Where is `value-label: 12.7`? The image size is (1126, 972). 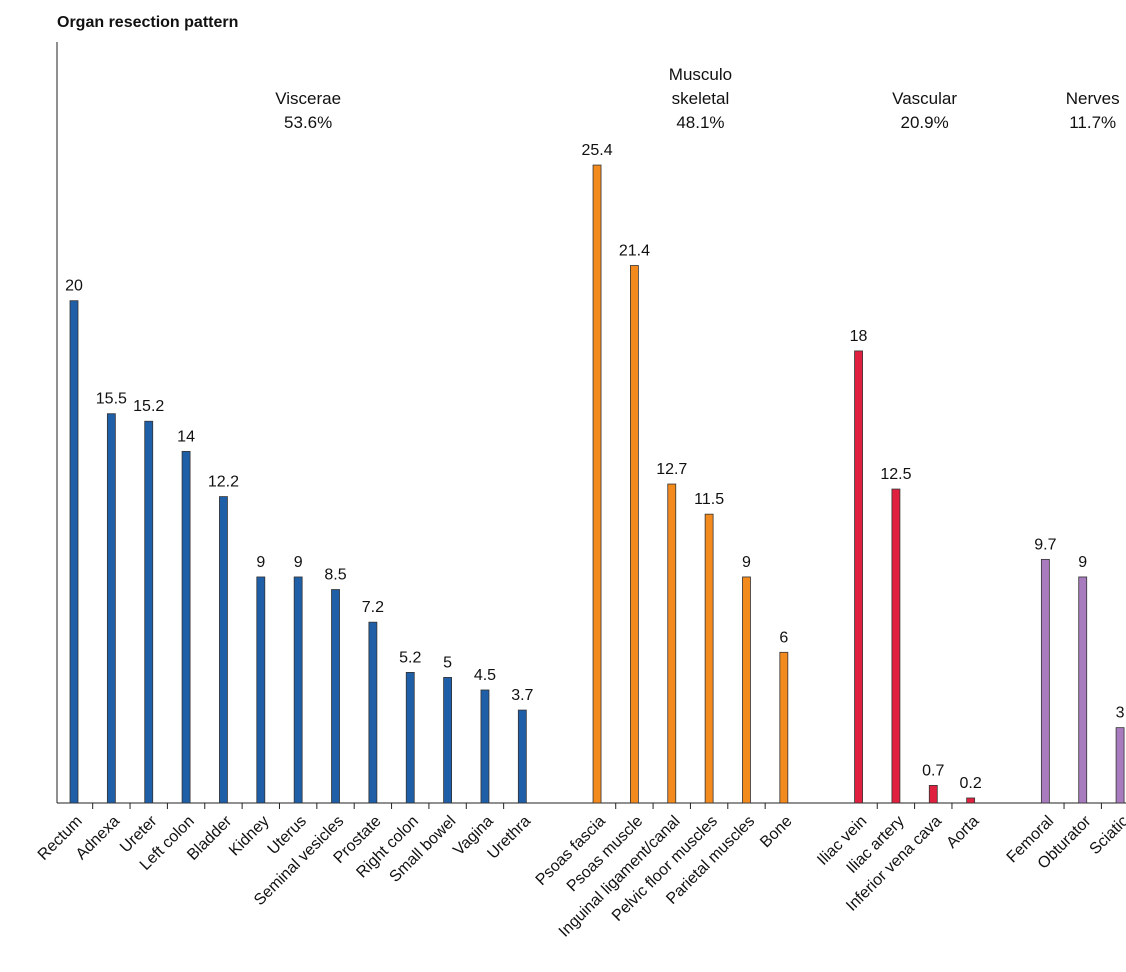 value-label: 12.7 is located at coordinates (671, 469).